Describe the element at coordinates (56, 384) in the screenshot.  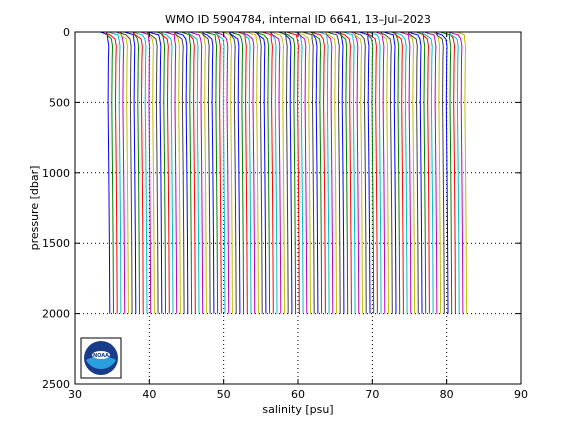
I see `y-tick-label: 2500` at that location.